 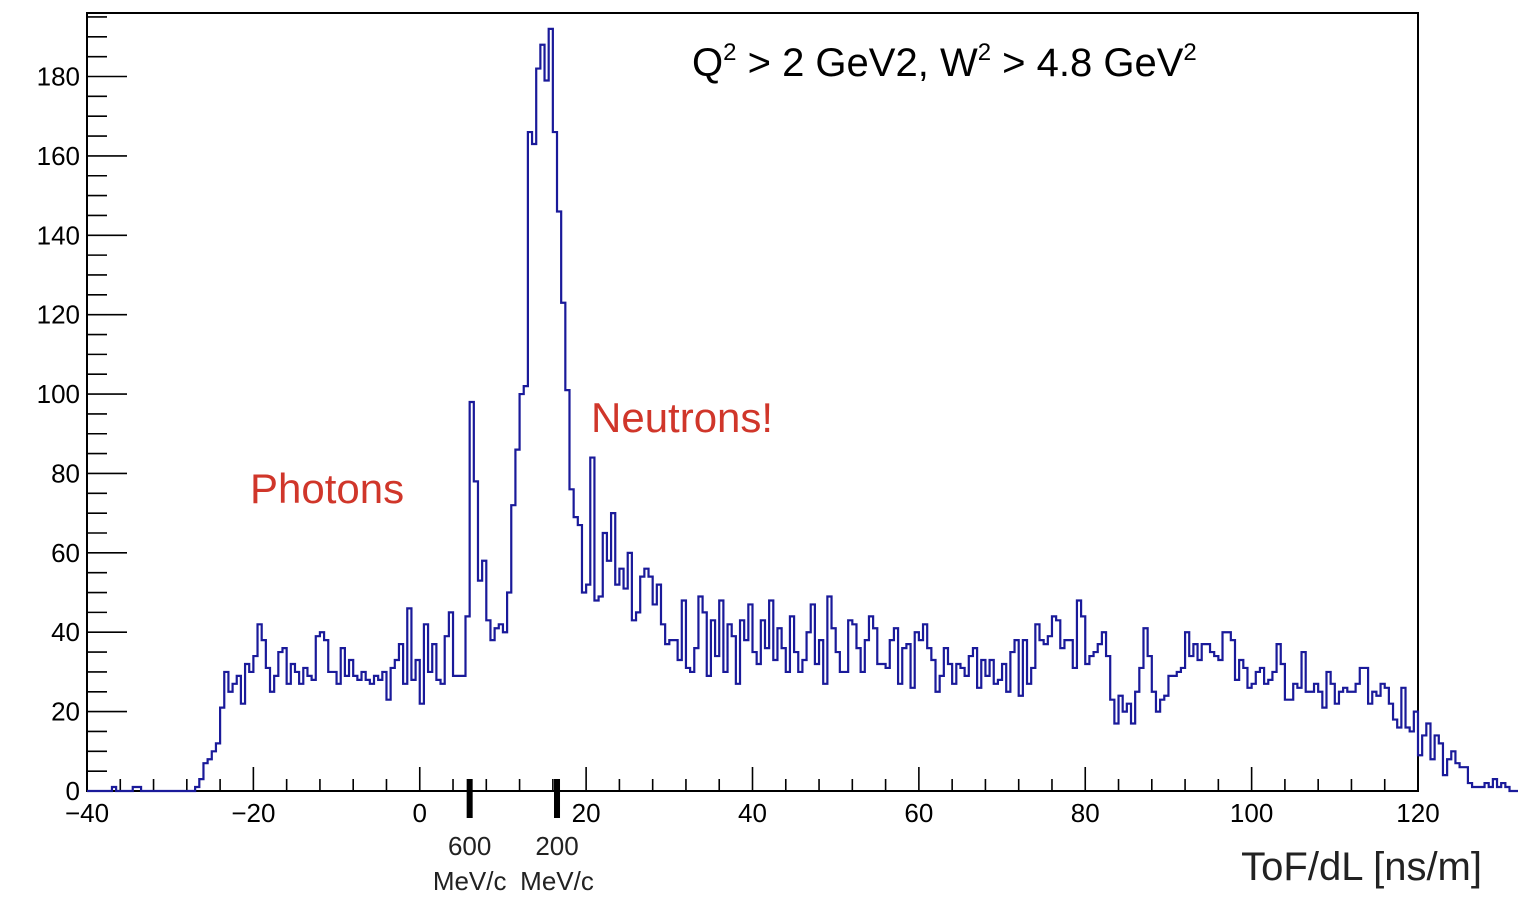 I want to click on x-axis-tick-labels: −40 −20 0 20 40 60 80 100 120, so click(x=752, y=813).